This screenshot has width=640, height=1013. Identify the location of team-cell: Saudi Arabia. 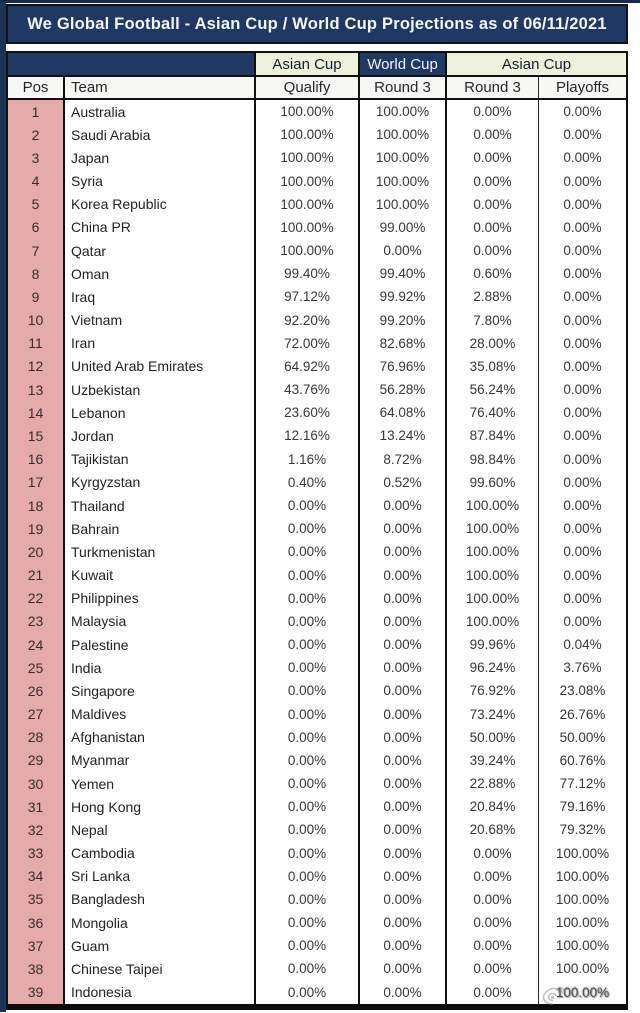
(160, 135).